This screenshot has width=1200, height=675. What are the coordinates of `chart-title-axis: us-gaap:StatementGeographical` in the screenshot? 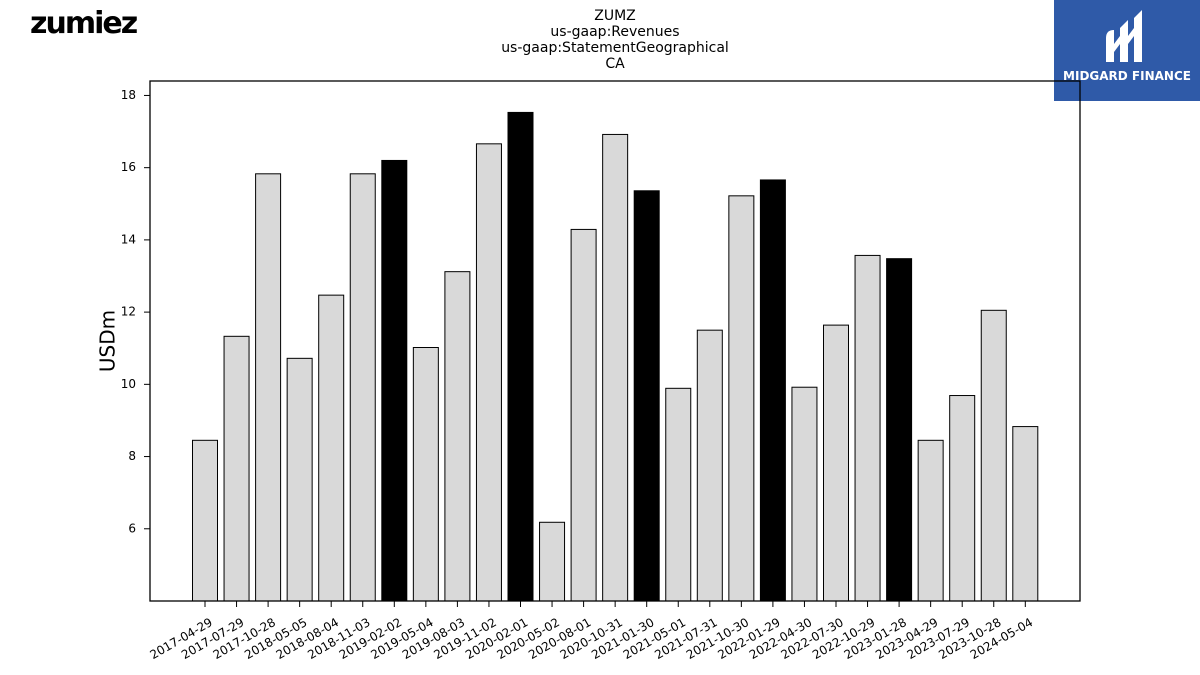 It's located at (615, 48).